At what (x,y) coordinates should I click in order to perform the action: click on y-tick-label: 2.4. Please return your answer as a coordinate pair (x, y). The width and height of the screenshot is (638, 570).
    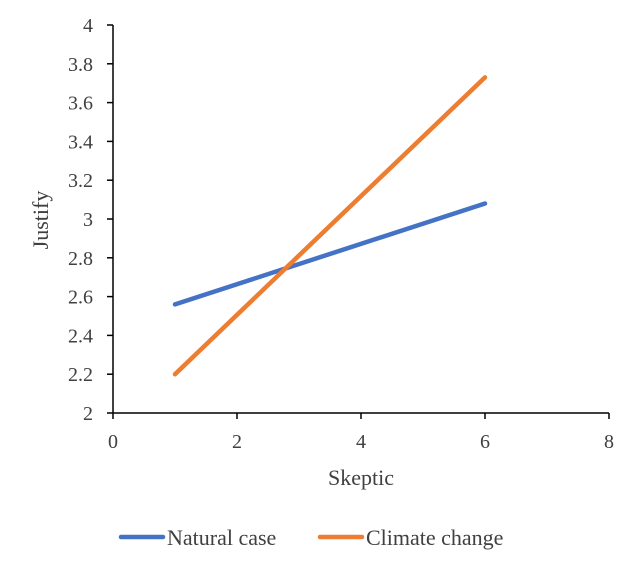
    Looking at the image, I should click on (80, 336).